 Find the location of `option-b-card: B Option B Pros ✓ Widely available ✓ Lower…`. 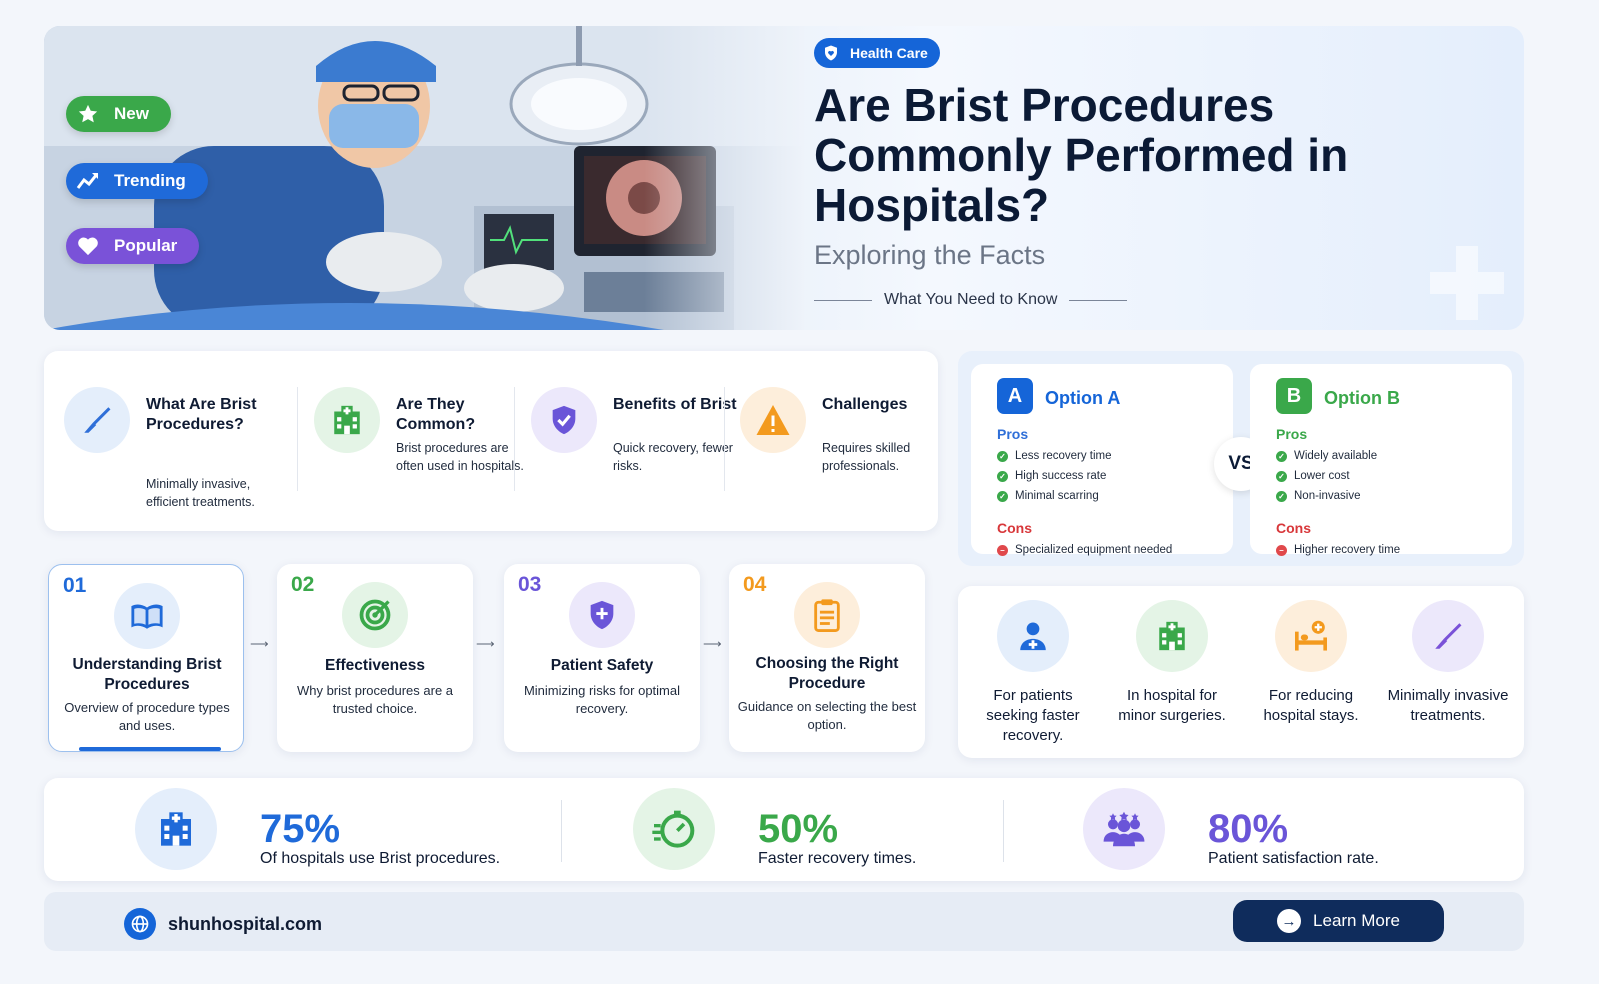

option-b-card: B Option B Pros ✓ Widely available ✓ Lower… is located at coordinates (1381, 460).